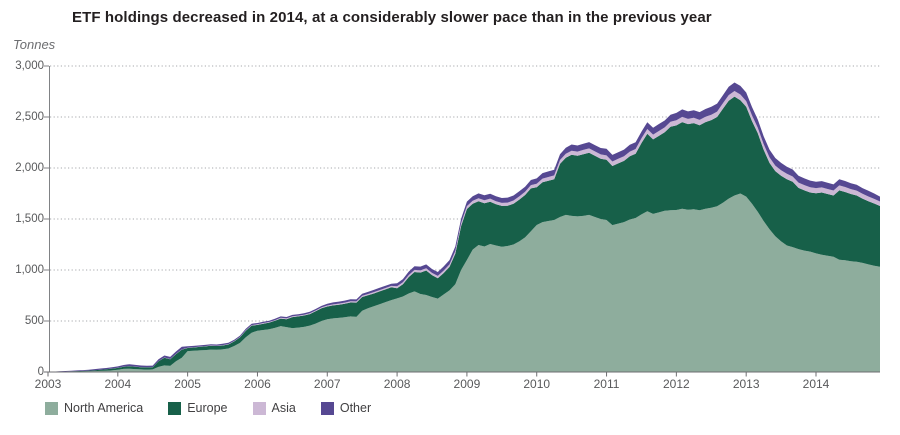 The width and height of the screenshot is (900, 435). Describe the element at coordinates (187, 384) in the screenshot. I see `x-tick-label: 2005` at that location.